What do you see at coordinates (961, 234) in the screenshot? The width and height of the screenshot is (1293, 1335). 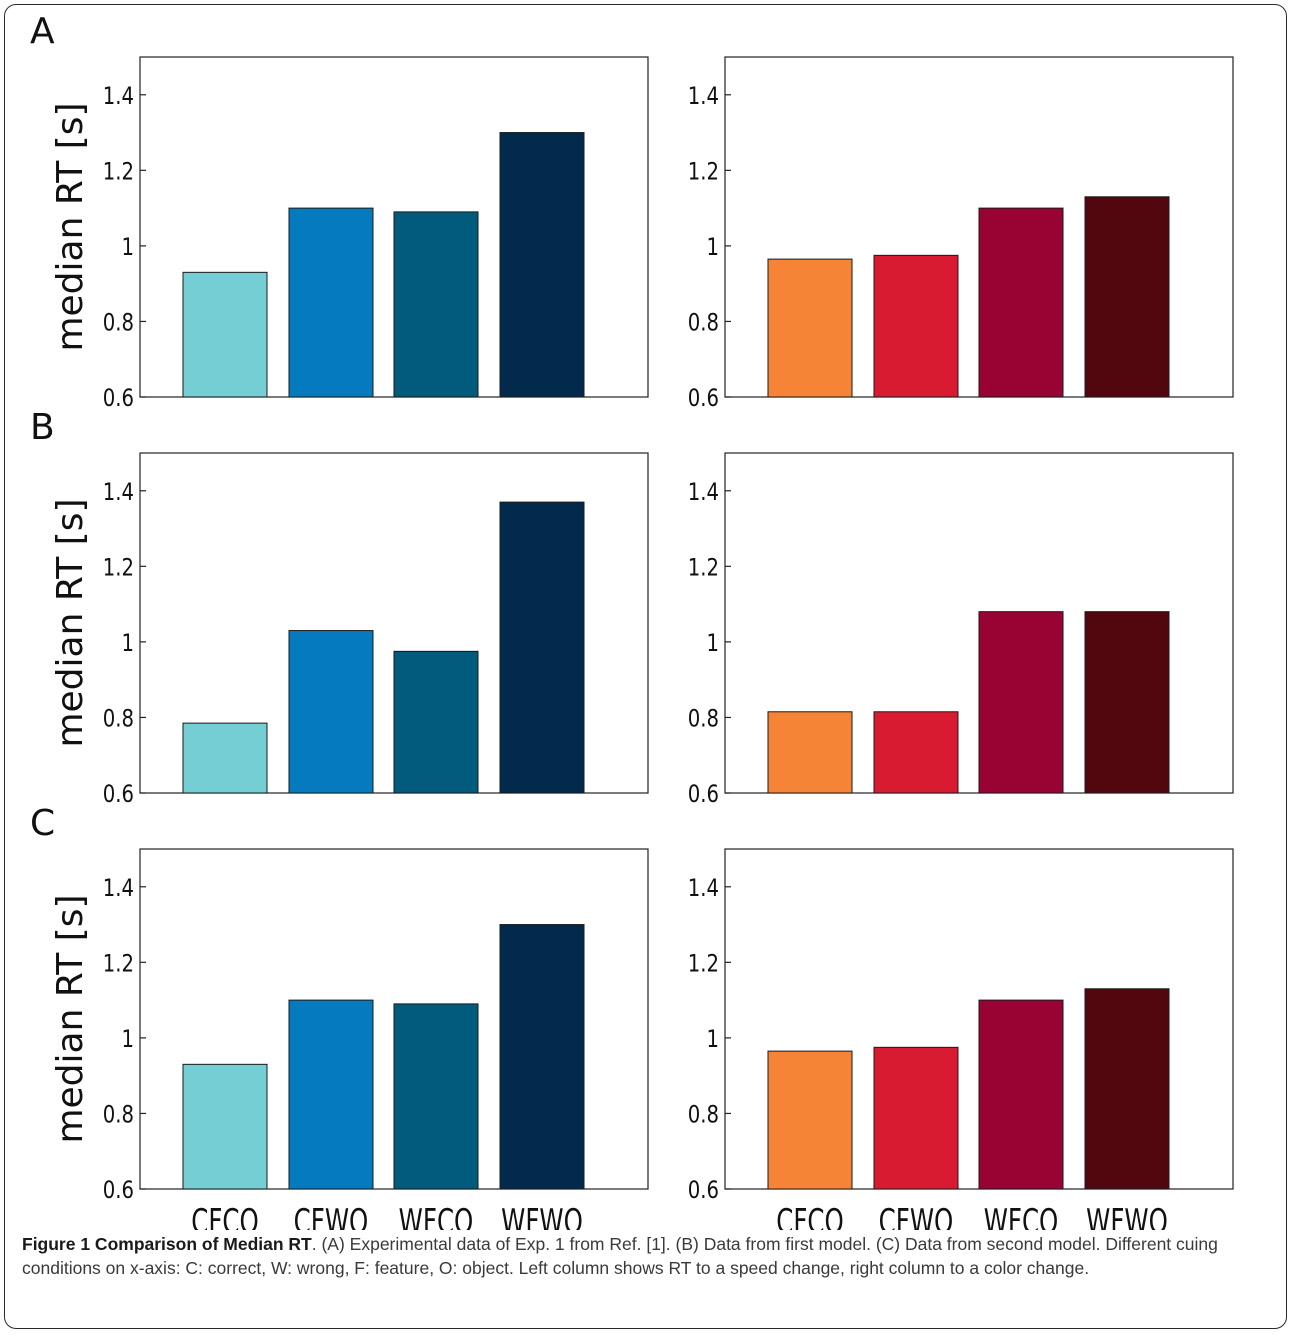 I see `chart-panel-a-right: 0.6 0.8 1 1.2 1.4` at bounding box center [961, 234].